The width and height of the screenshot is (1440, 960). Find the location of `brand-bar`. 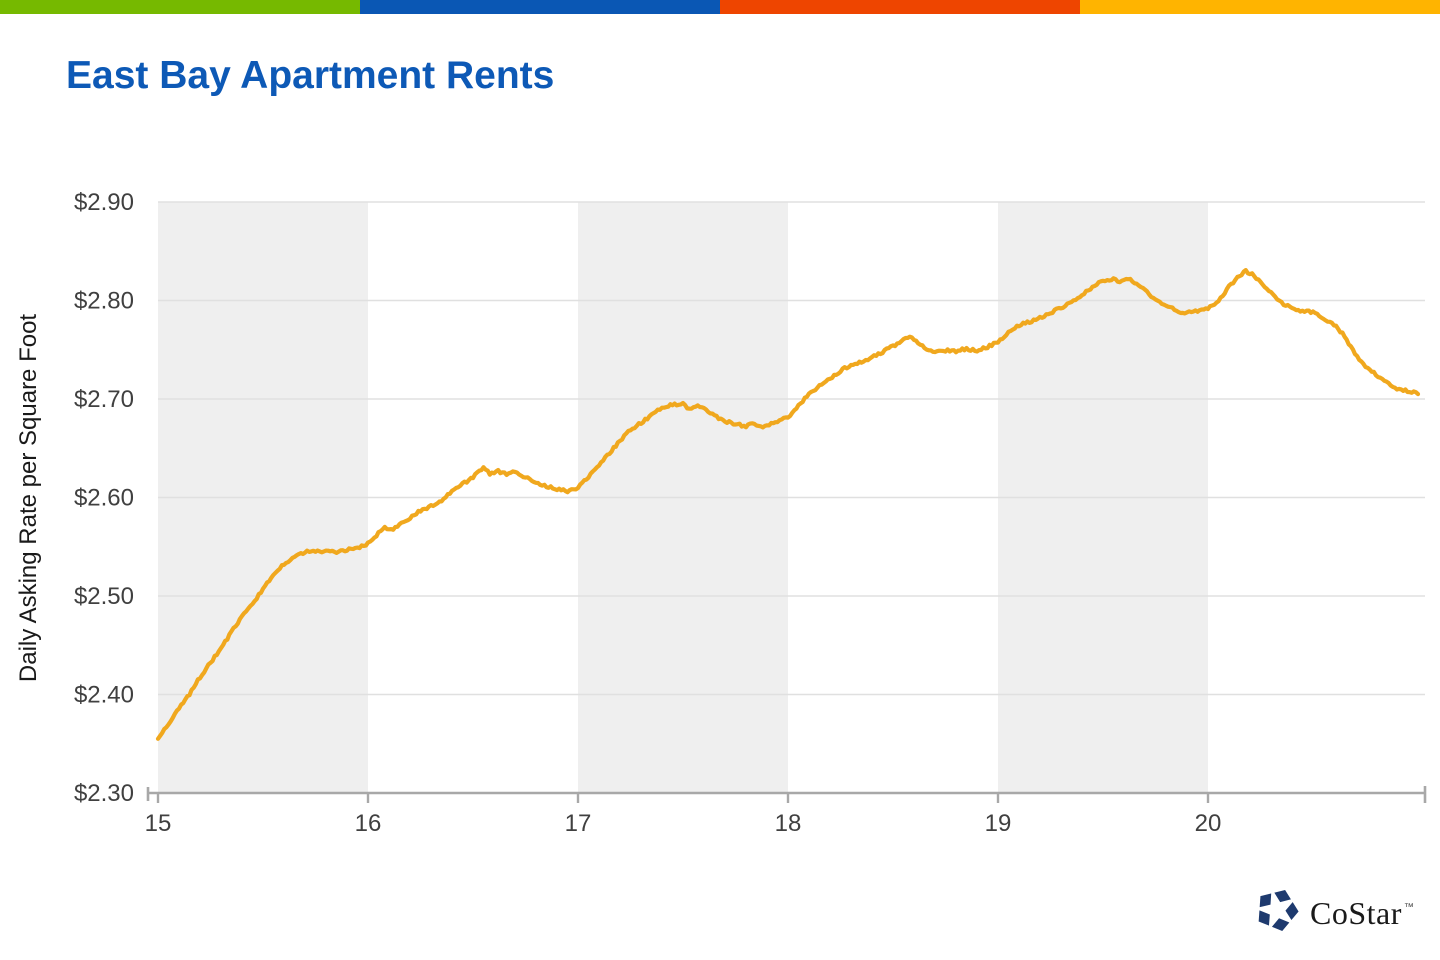

brand-bar is located at coordinates (720, 7).